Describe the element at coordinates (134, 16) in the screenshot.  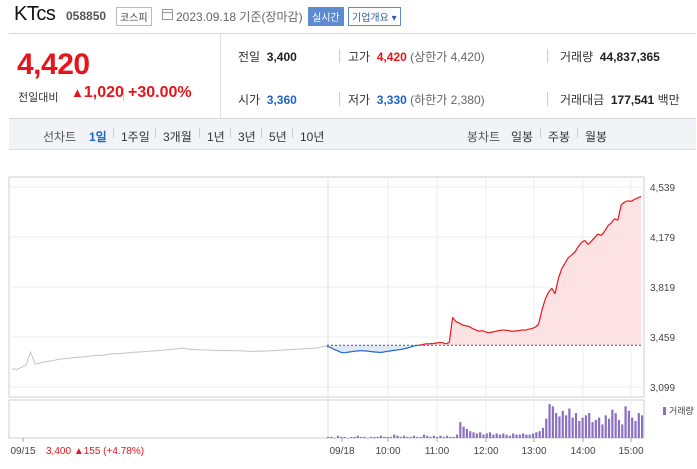
I see `market-badge: 코스피` at that location.